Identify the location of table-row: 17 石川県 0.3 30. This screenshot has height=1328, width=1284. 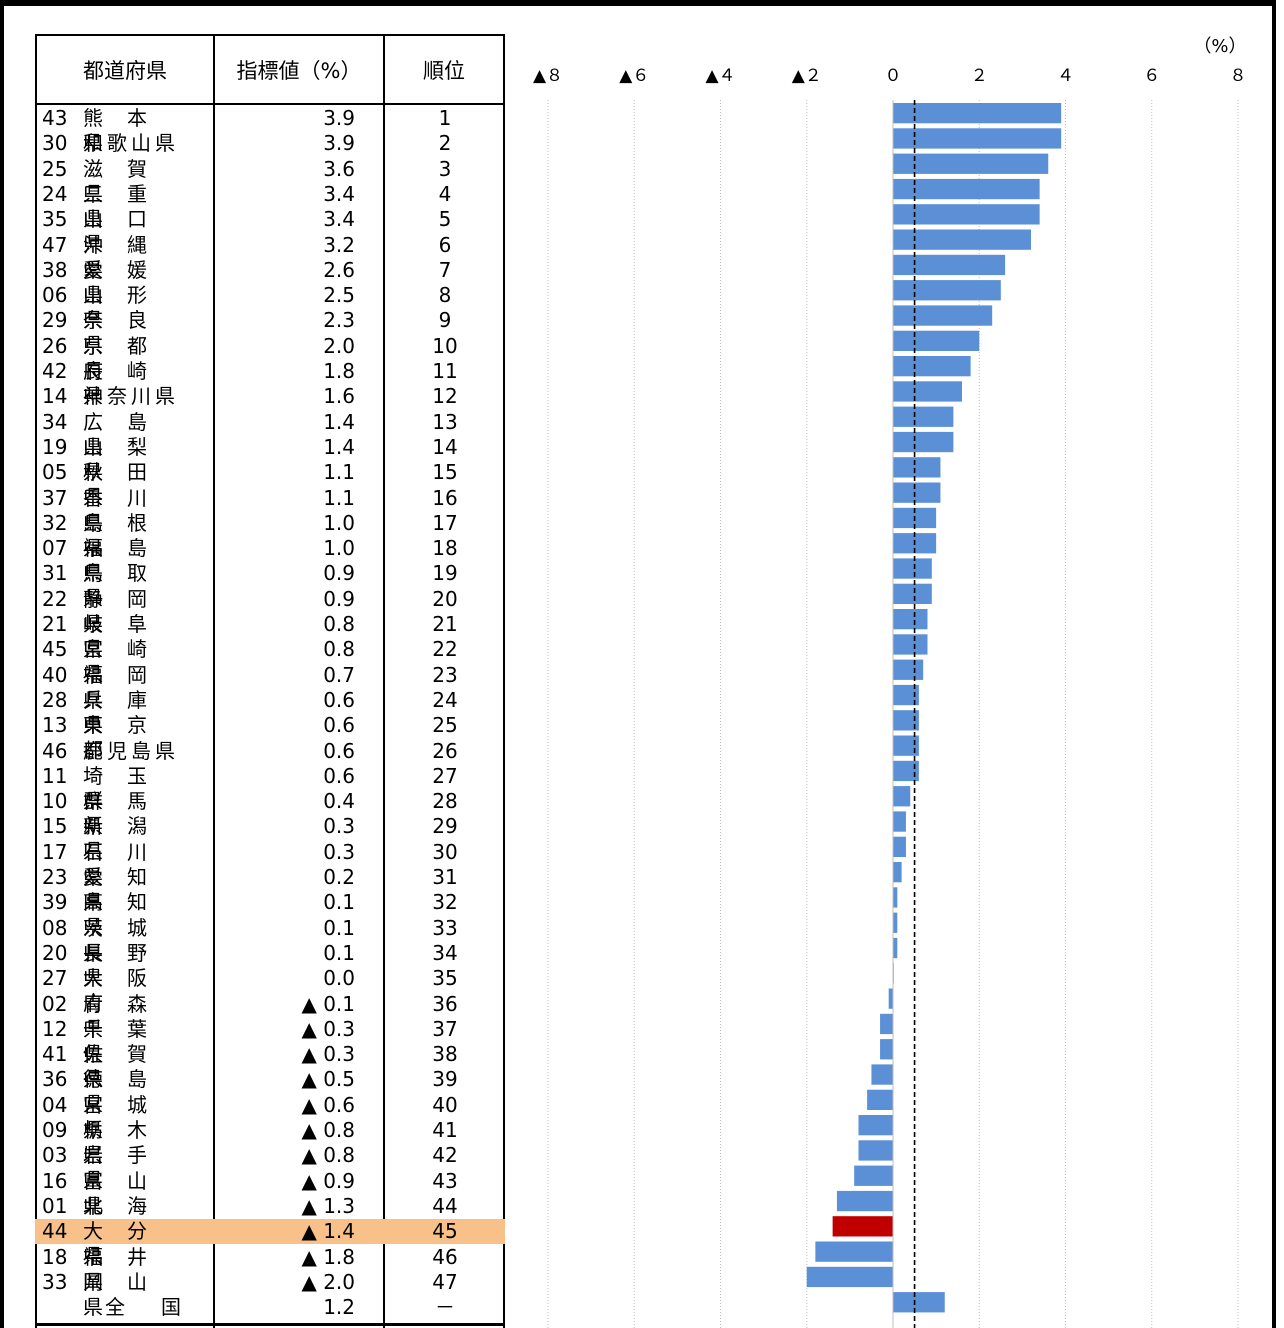
(270, 864).